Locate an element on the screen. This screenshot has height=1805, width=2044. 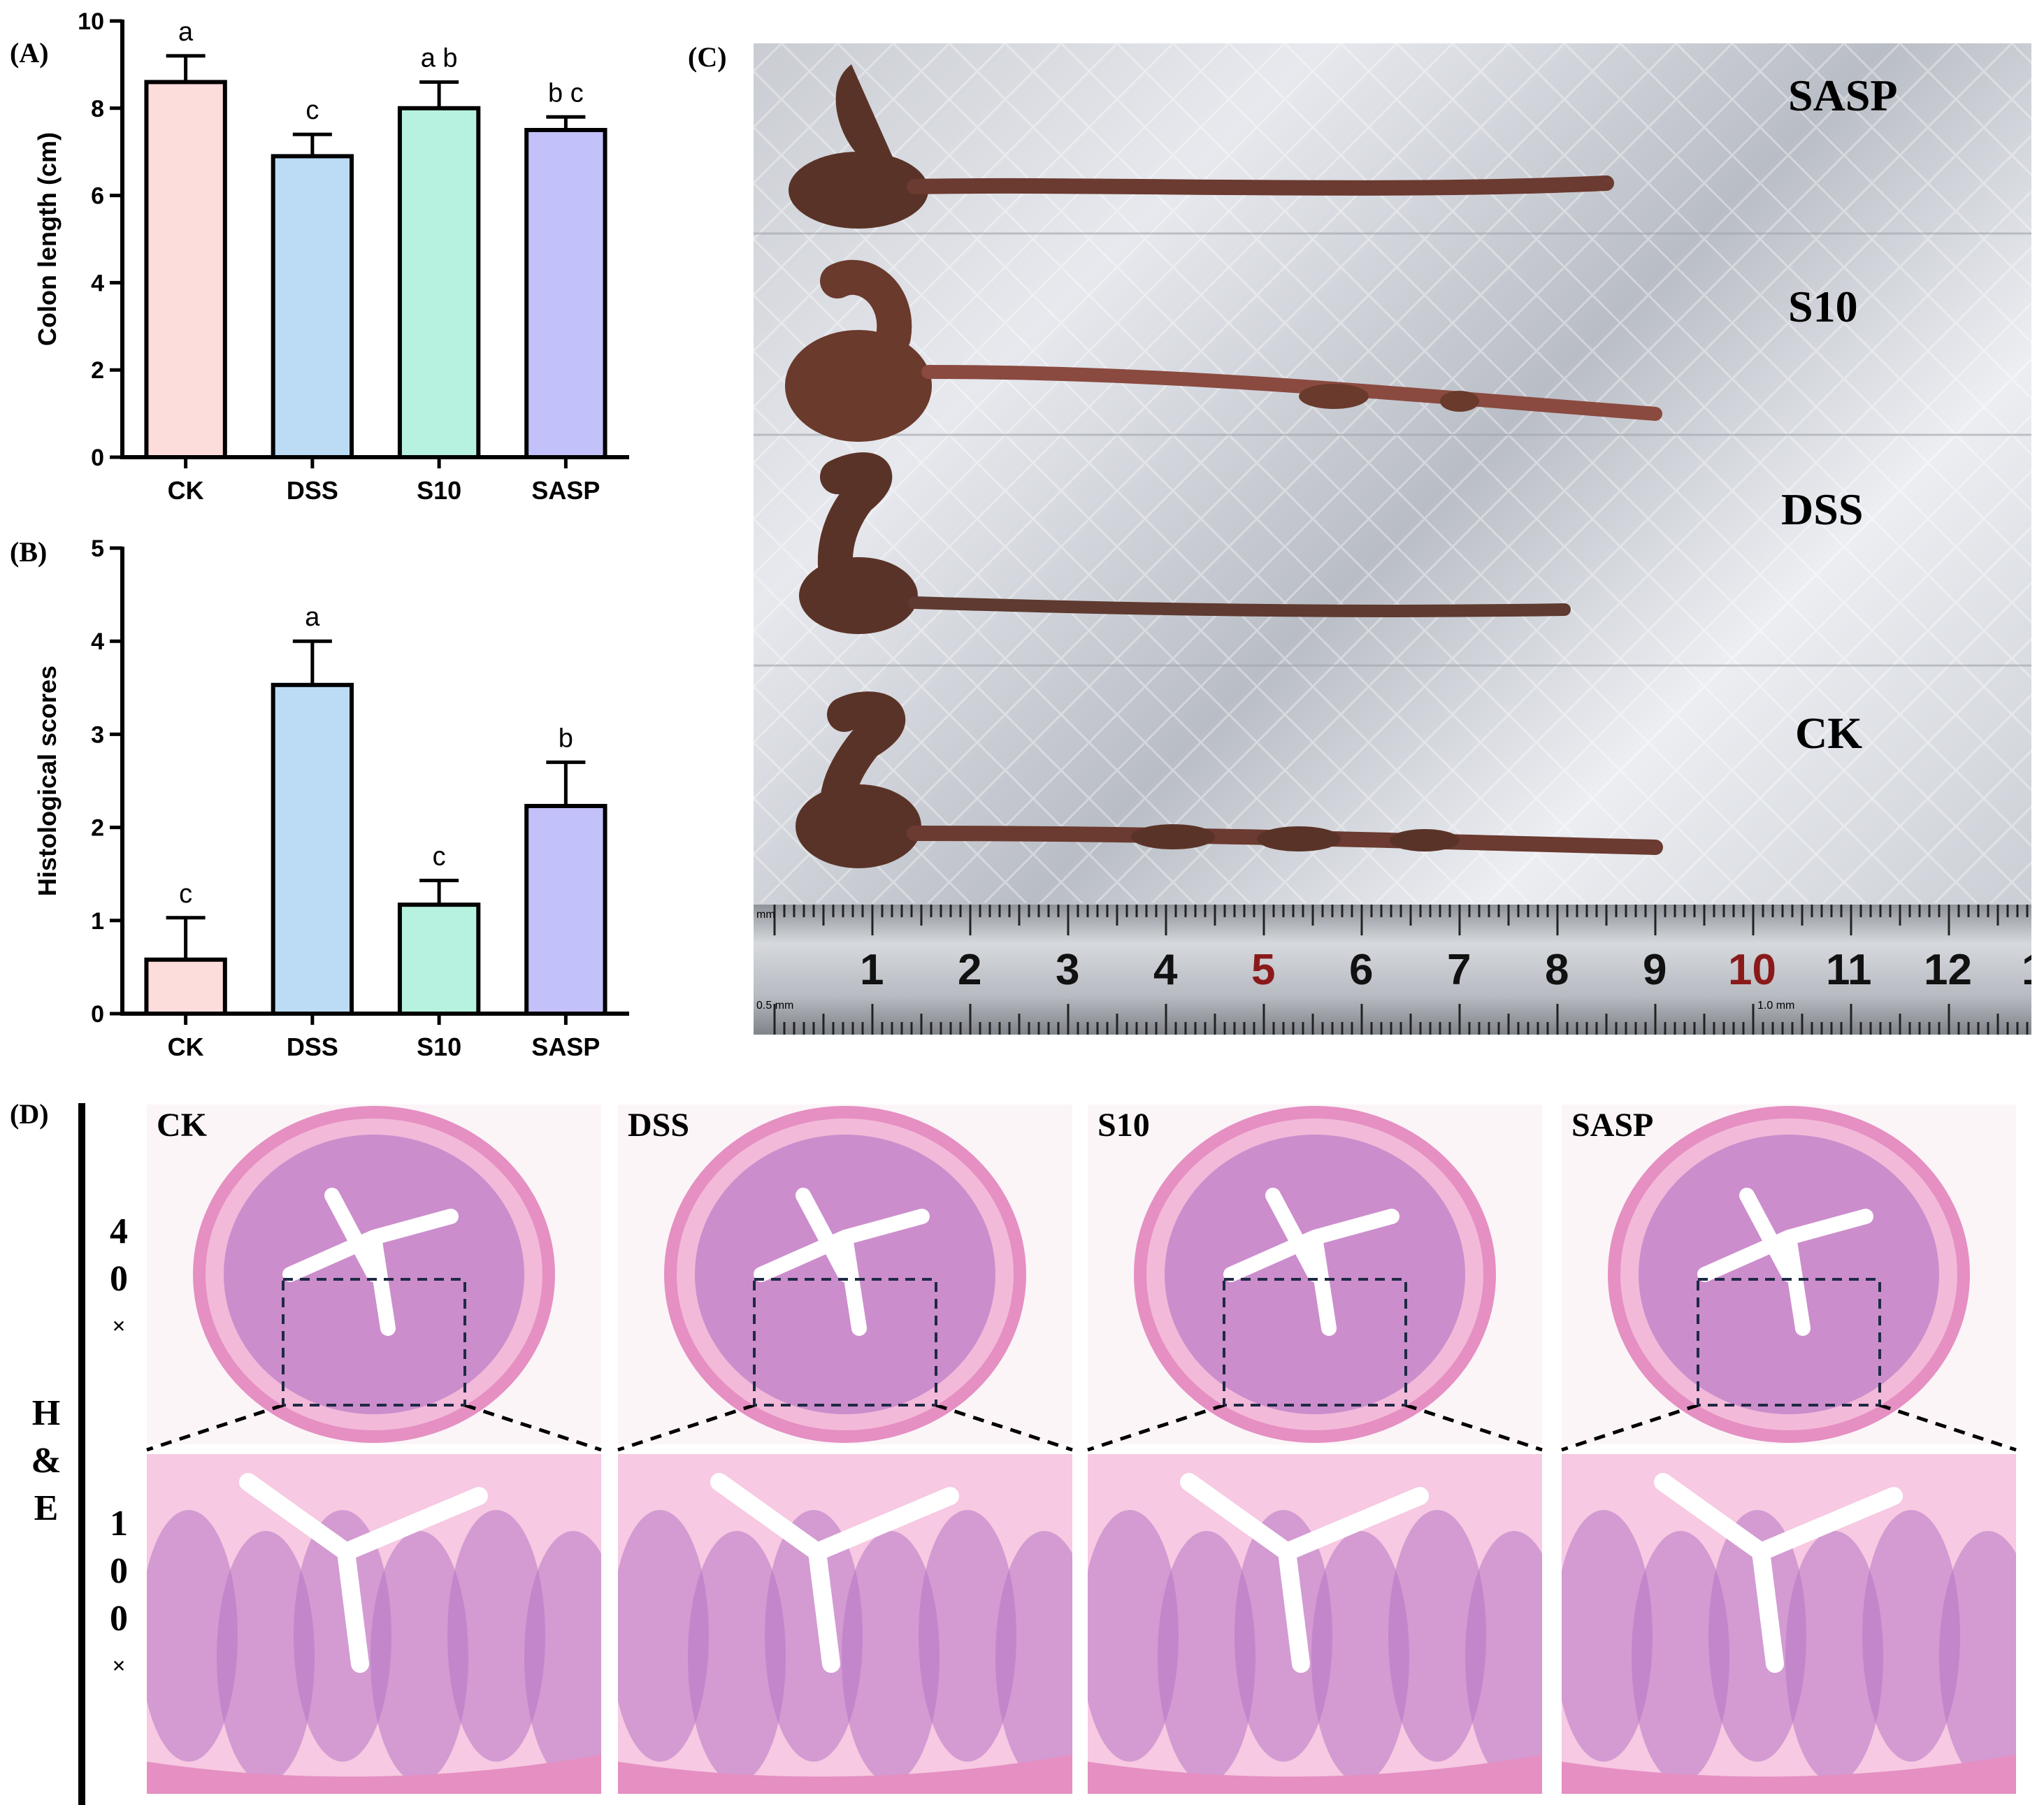
mag-high-digit-1: 1 is located at coordinates (119, 1524).